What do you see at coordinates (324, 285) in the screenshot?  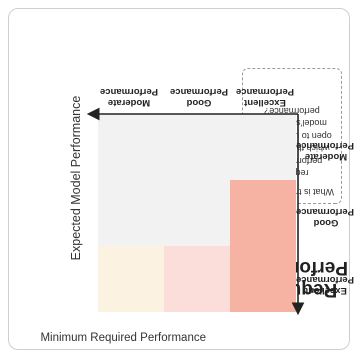 I see `row-label-excellent: Excellent Performance` at bounding box center [324, 285].